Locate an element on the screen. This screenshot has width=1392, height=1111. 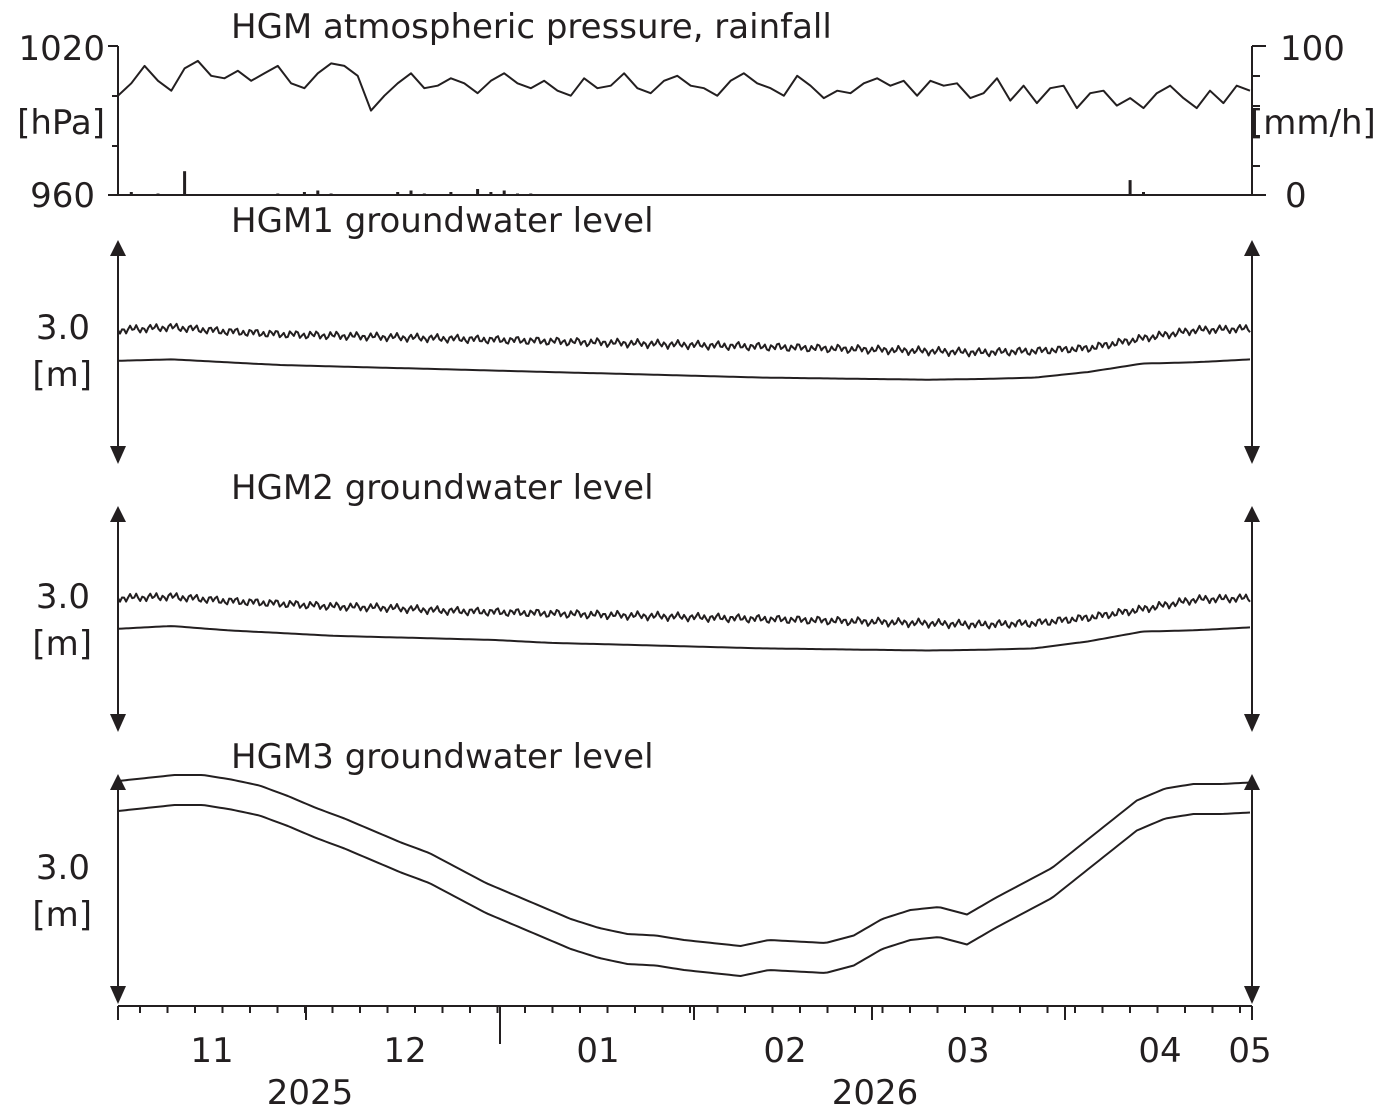
month-label-02: 02 is located at coordinates (784, 1051).